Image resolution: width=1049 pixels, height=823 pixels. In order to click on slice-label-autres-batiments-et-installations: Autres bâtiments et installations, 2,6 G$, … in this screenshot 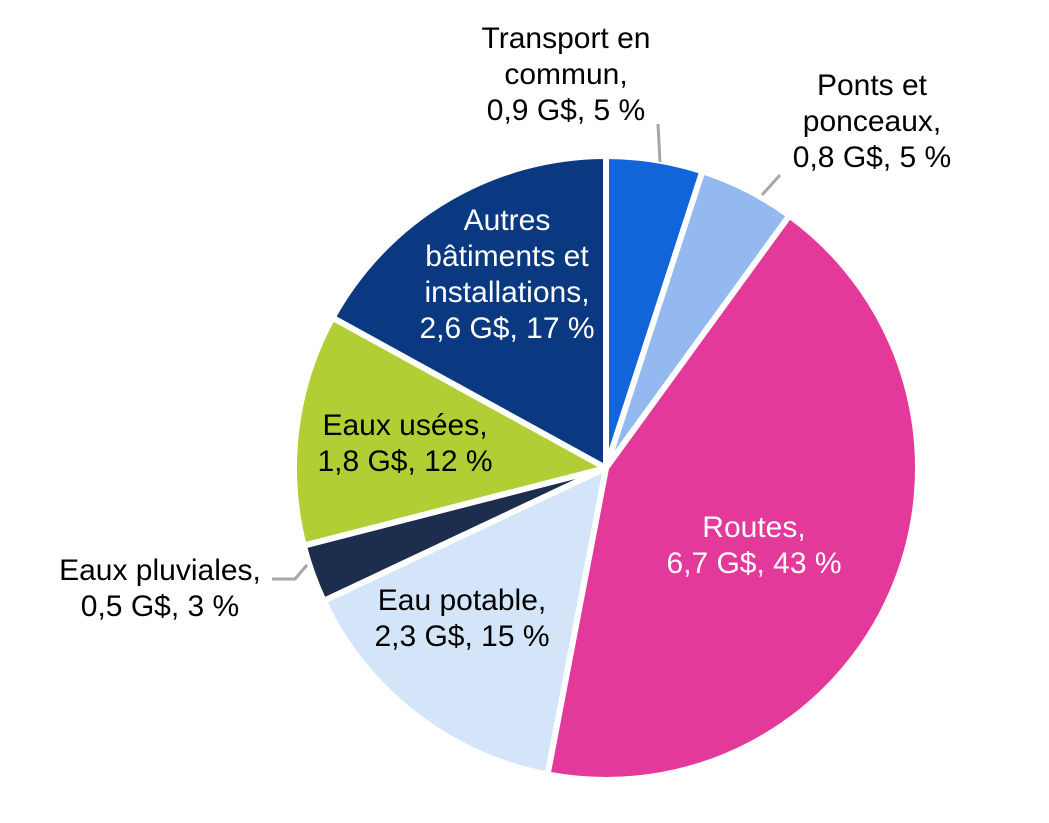, I will do `click(506, 274)`.